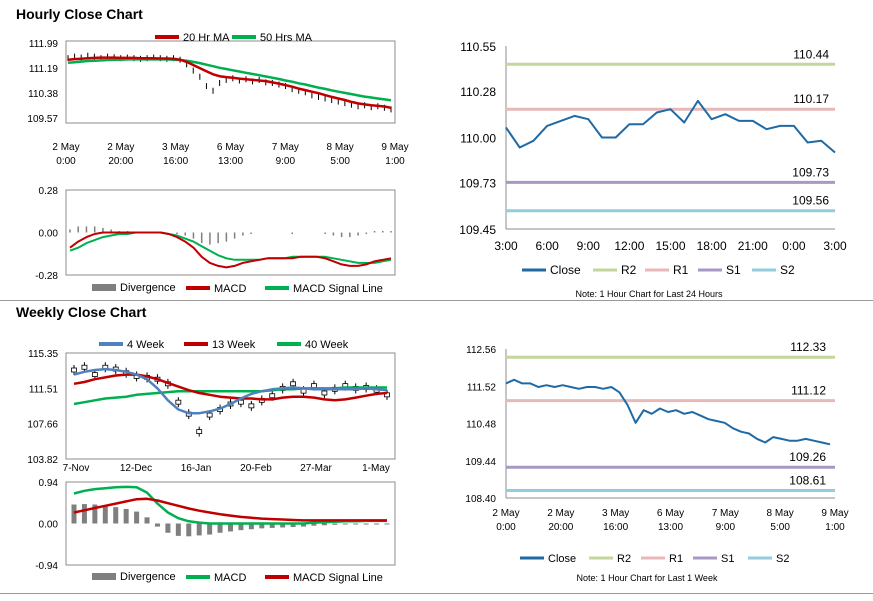 The height and width of the screenshot is (601, 873). I want to click on hourly-levels-note: Note: 1 Hour Chart for Last 24 Hours, so click(649, 294).